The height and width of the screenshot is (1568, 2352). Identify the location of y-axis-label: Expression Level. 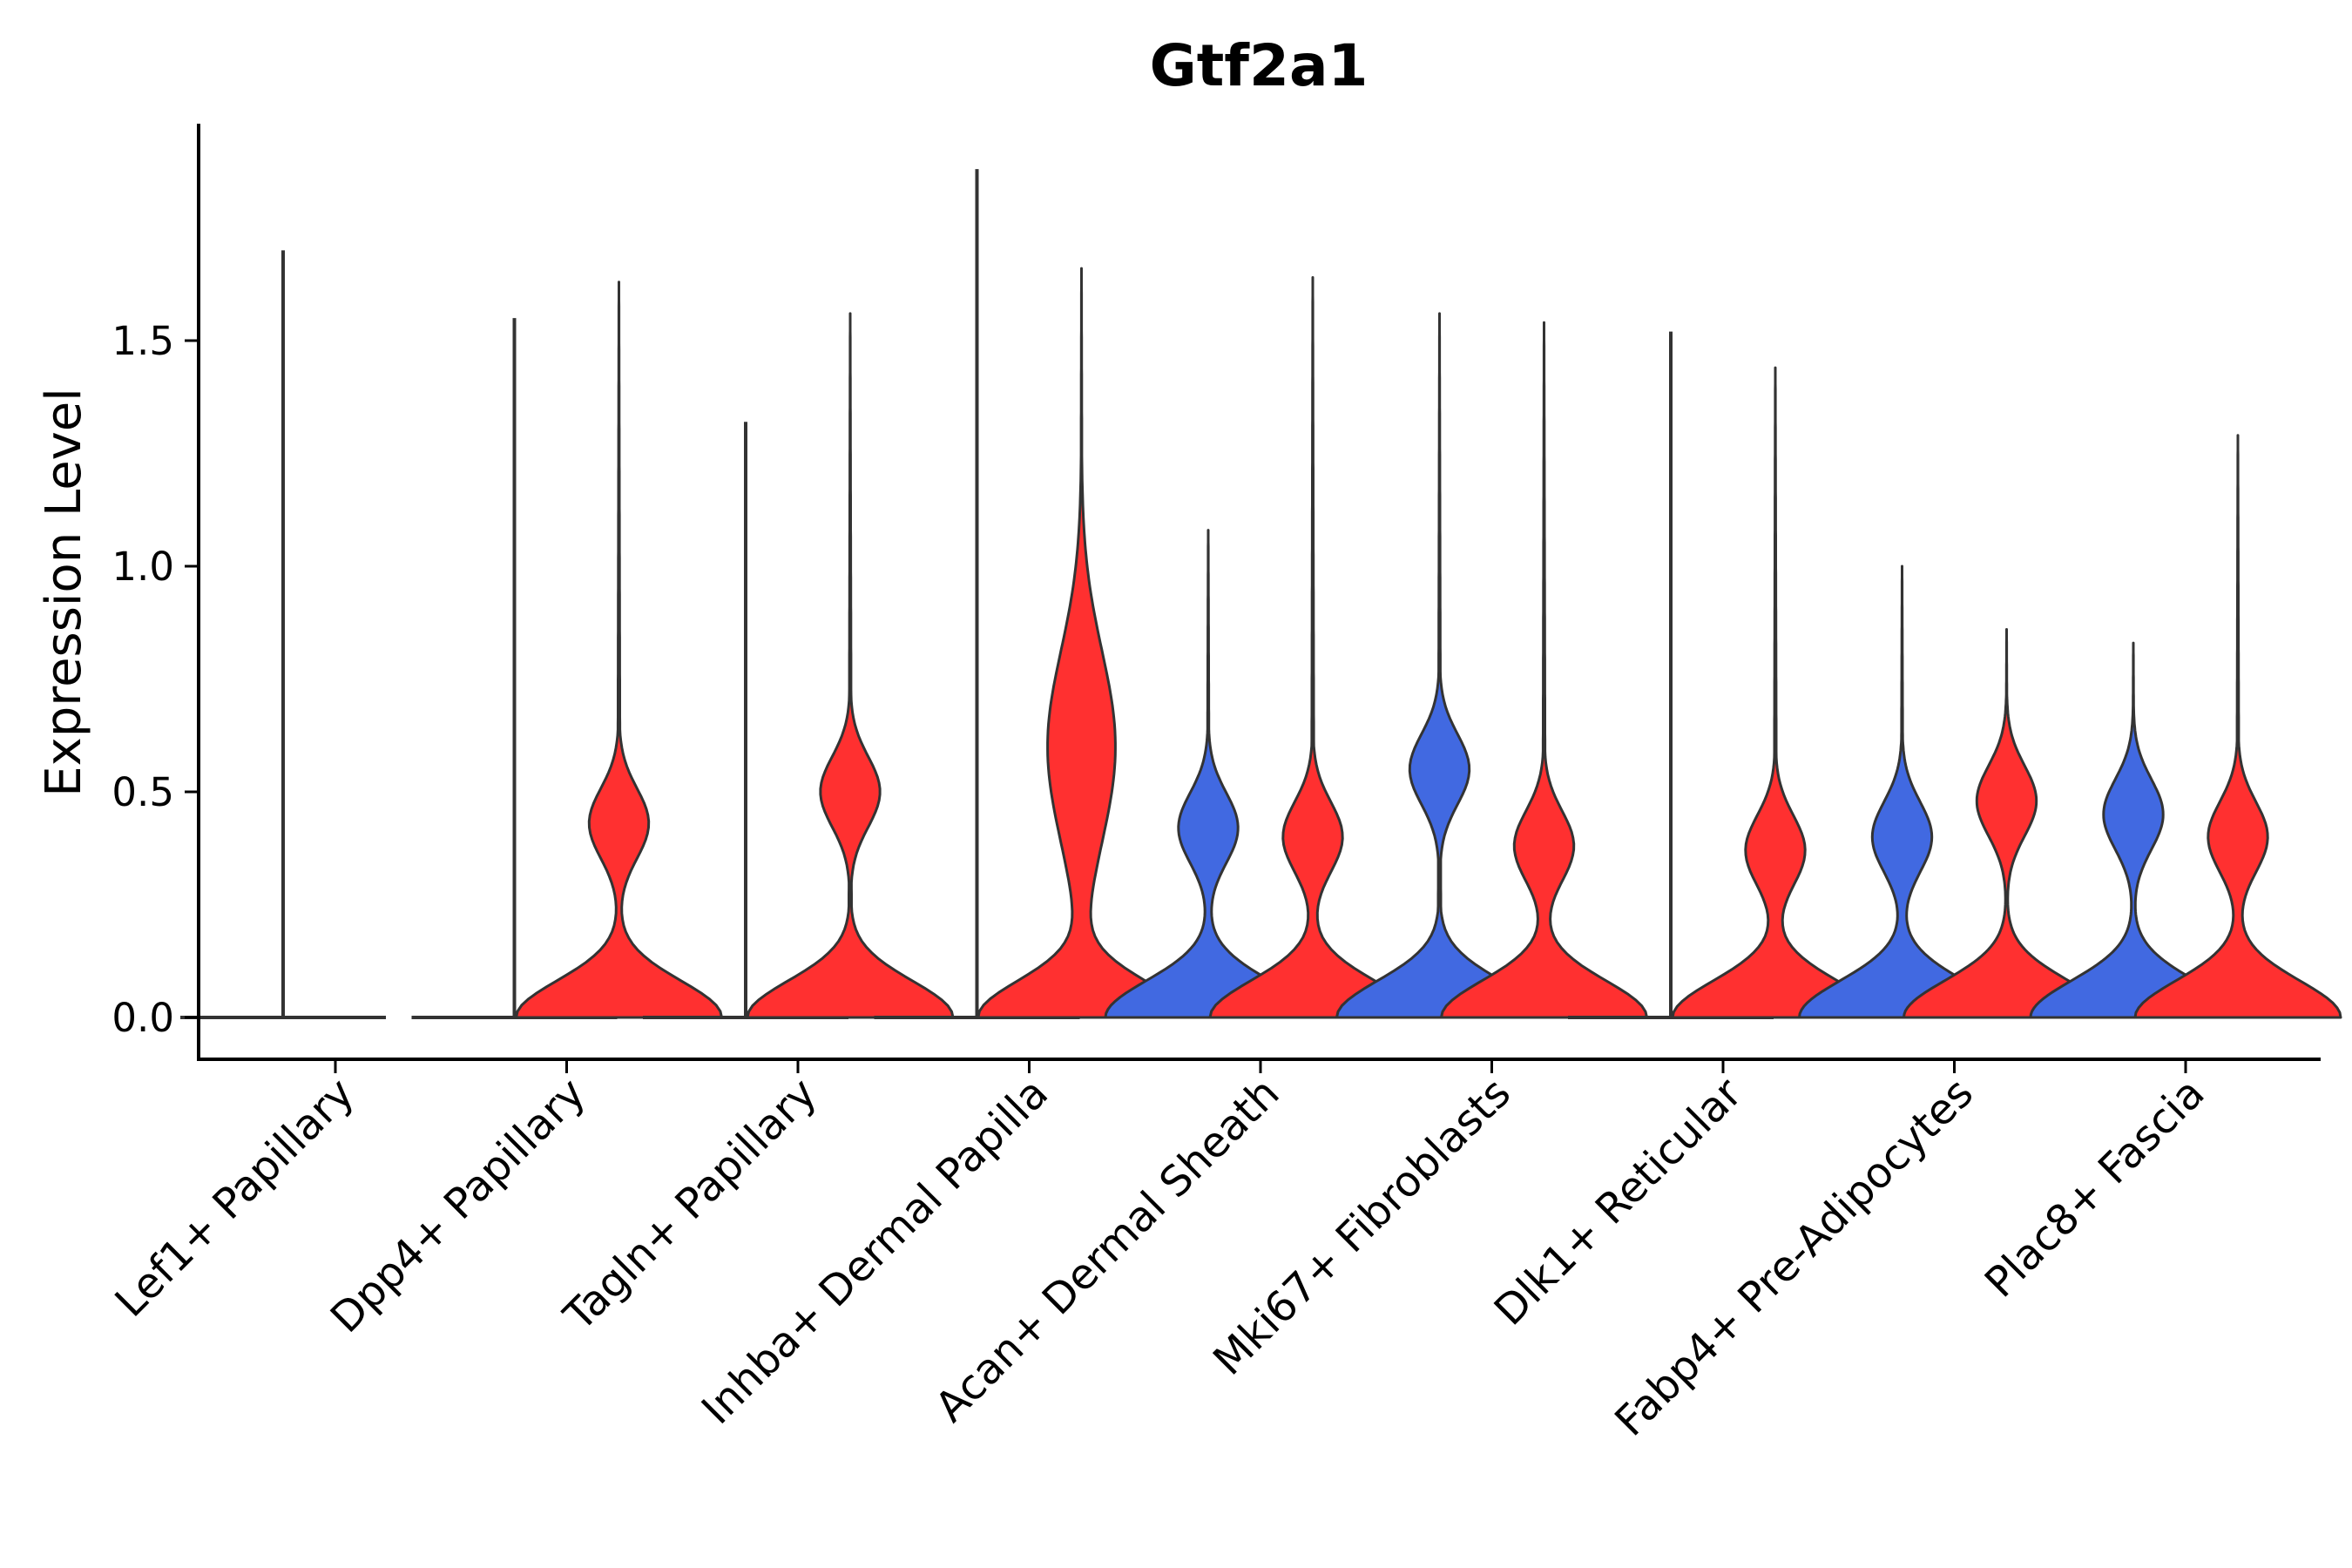
(64, 592).